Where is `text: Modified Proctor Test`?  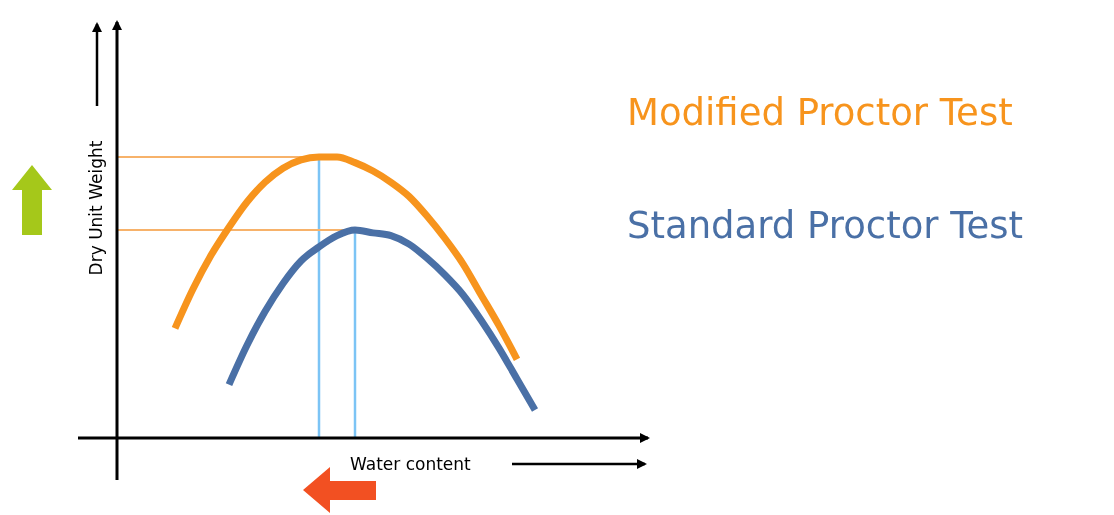 text: Modified Proctor Test is located at coordinates (820, 112).